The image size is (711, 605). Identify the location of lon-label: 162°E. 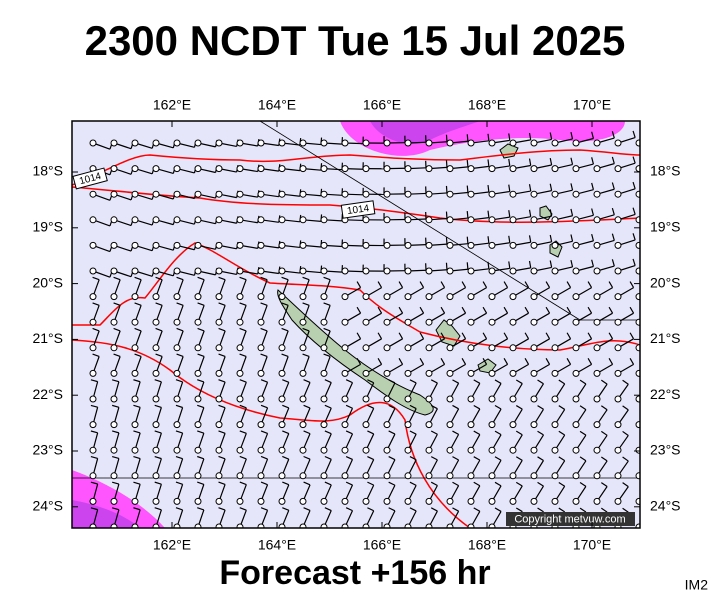
(172, 105).